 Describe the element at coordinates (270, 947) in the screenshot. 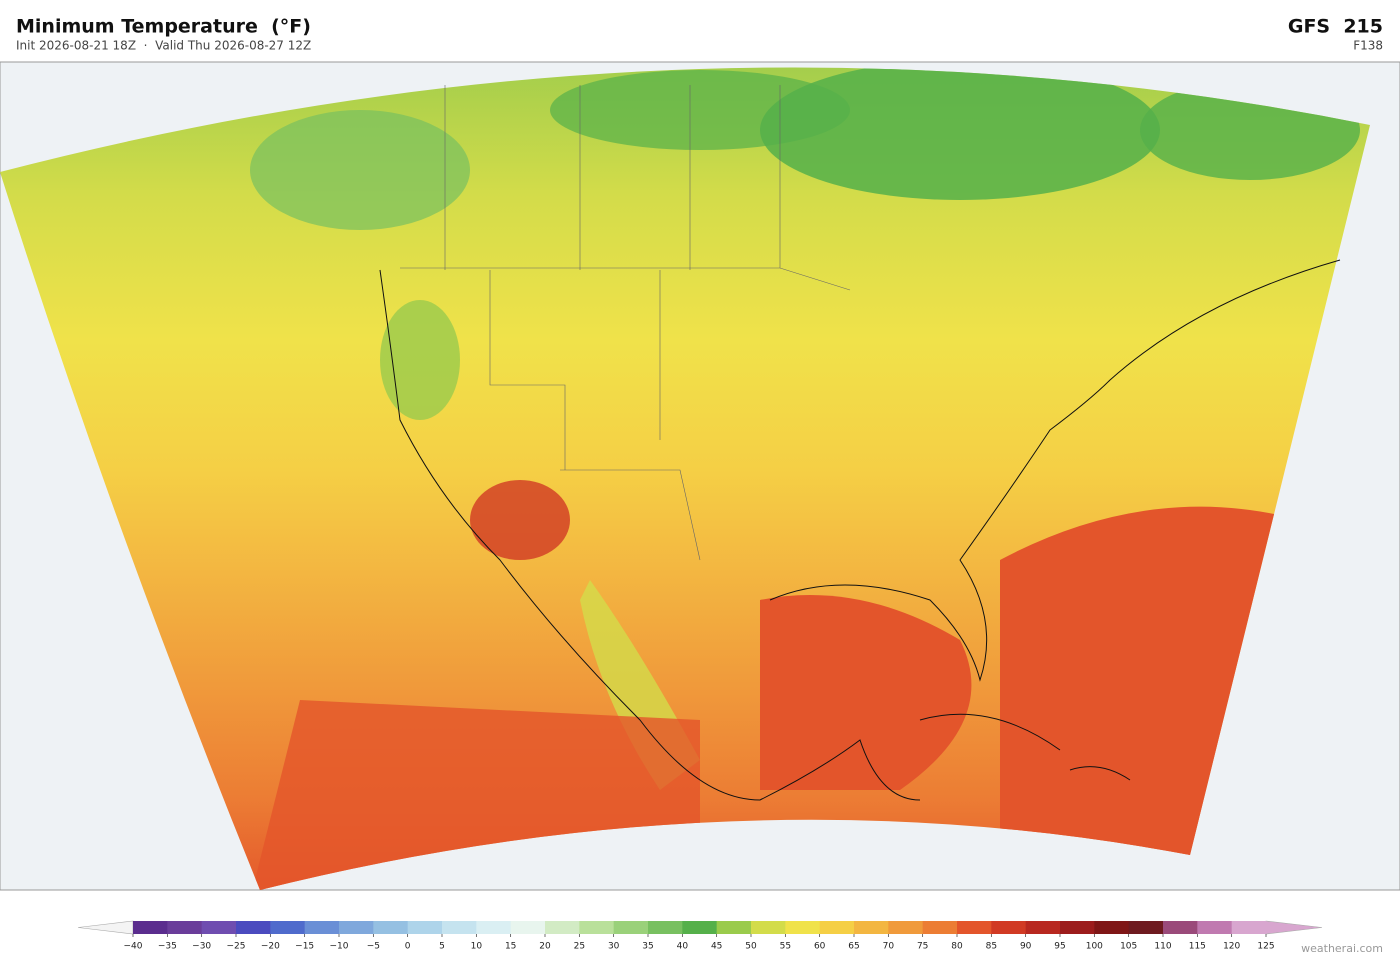

I see `colorbar-tick-label: −20` at that location.